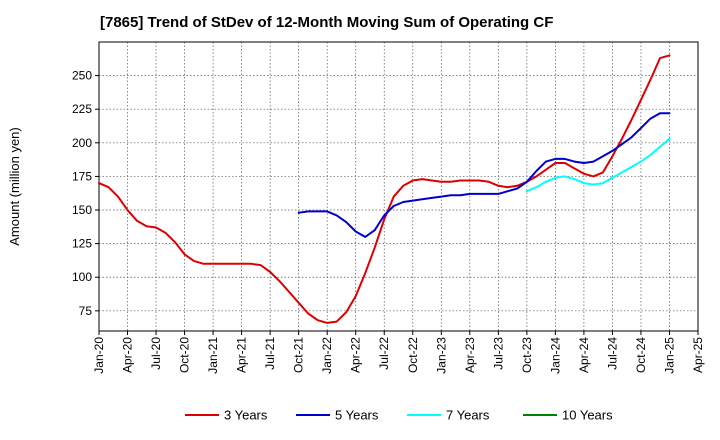 Image resolution: width=720 pixels, height=440 pixels. I want to click on y-tick-label: 200, so click(82, 143).